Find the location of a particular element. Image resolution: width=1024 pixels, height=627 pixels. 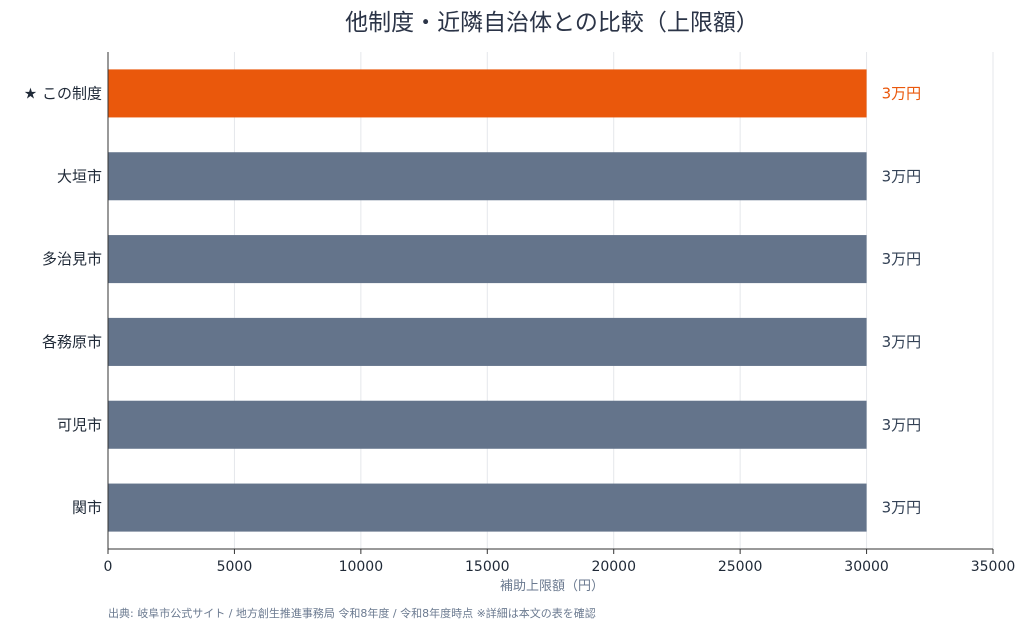

x-tick-label: 20000 is located at coordinates (613, 567).